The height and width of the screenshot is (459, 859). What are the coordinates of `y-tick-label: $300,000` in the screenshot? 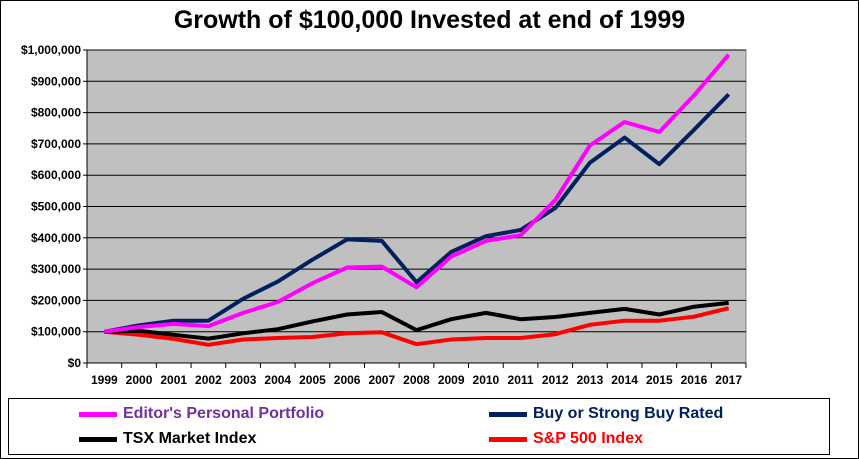 It's located at (56, 269).